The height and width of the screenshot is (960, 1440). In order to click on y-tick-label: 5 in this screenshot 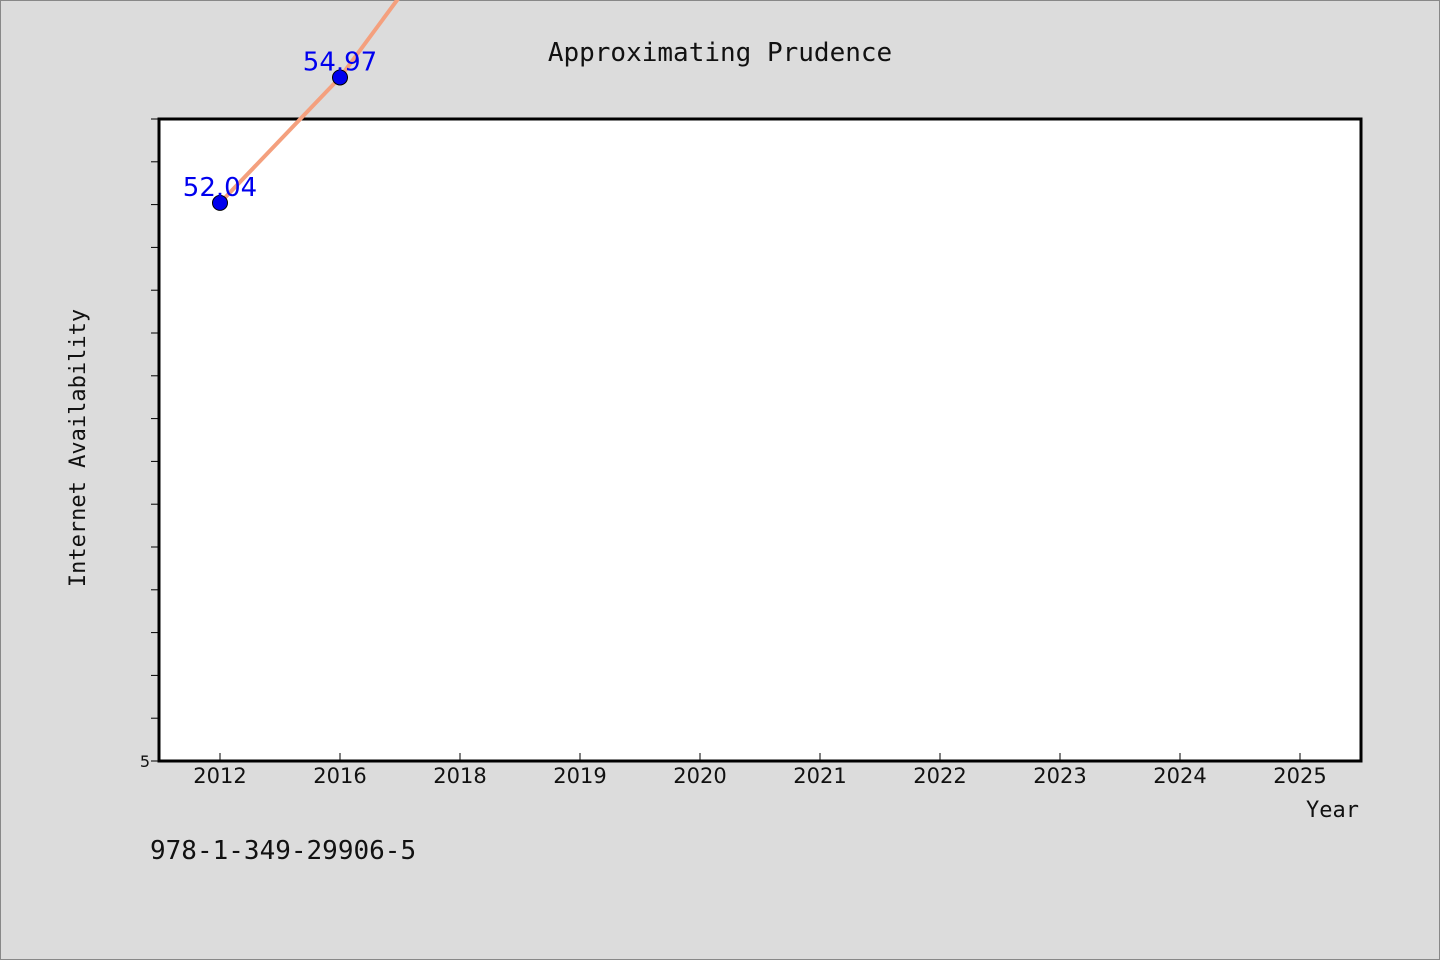, I will do `click(145, 761)`.